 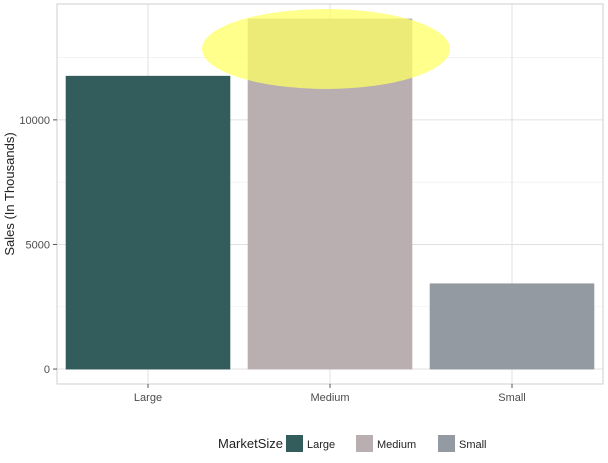 What do you see at coordinates (446, 443) in the screenshot?
I see `legend-key-small` at bounding box center [446, 443].